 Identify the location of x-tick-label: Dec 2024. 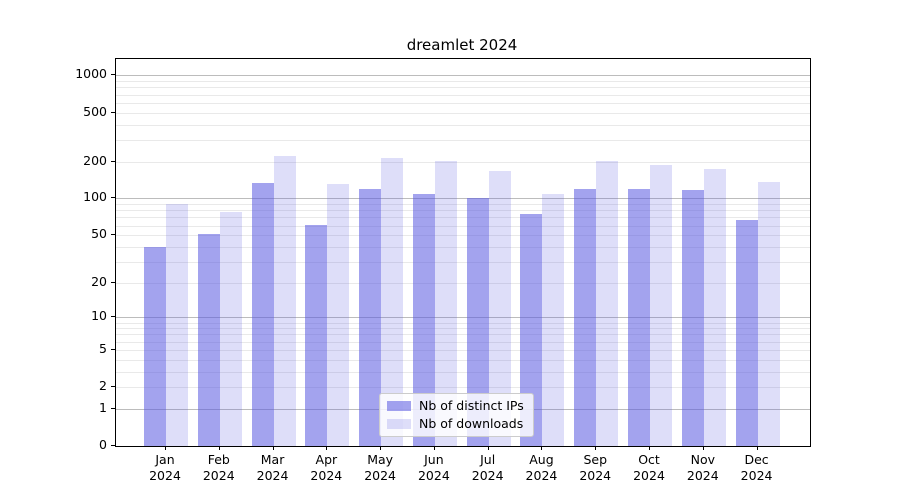
(756, 467).